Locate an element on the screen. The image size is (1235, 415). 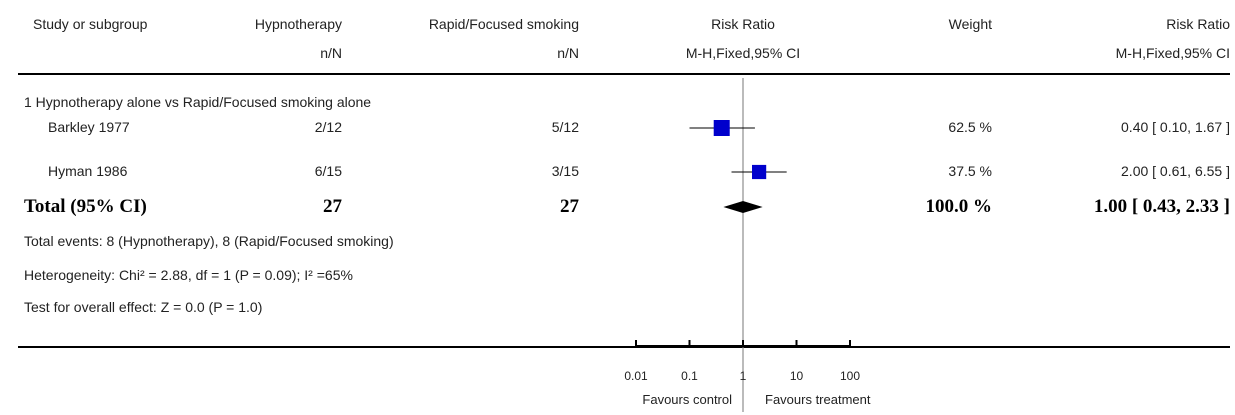
header-study: Study or subgroup is located at coordinates (90, 24).